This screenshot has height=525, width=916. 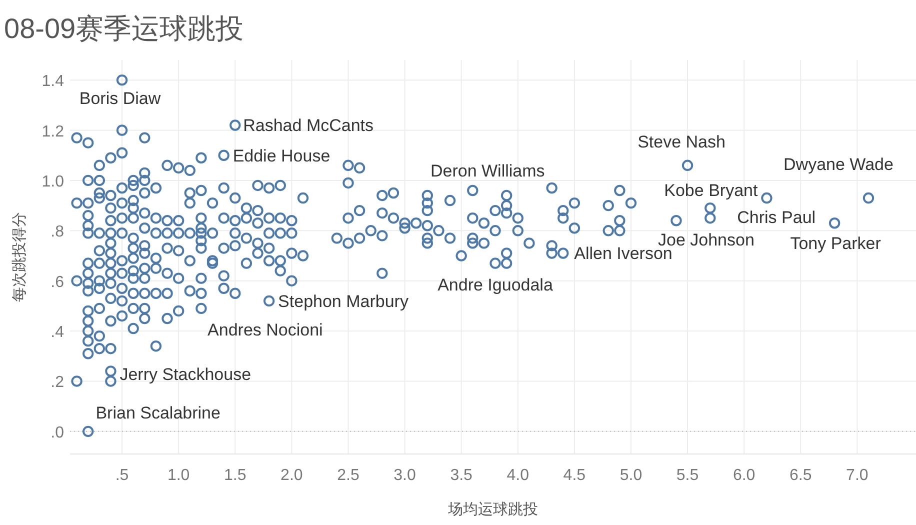 What do you see at coordinates (53, 181) in the screenshot?
I see `y-tick-label: 1.0` at bounding box center [53, 181].